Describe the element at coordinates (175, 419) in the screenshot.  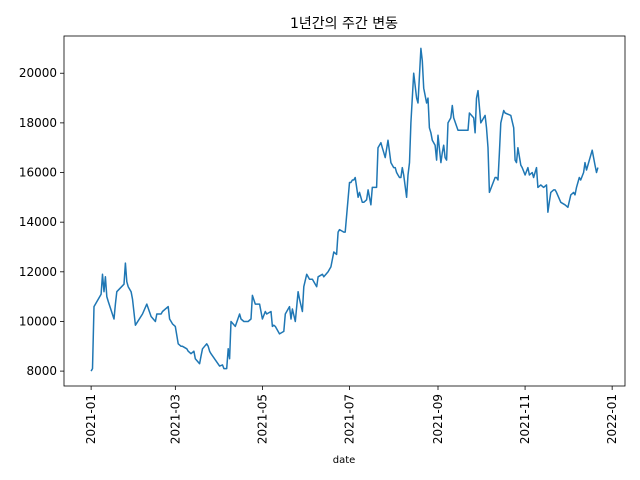
I see `x-tick-label: 2021-03` at that location.